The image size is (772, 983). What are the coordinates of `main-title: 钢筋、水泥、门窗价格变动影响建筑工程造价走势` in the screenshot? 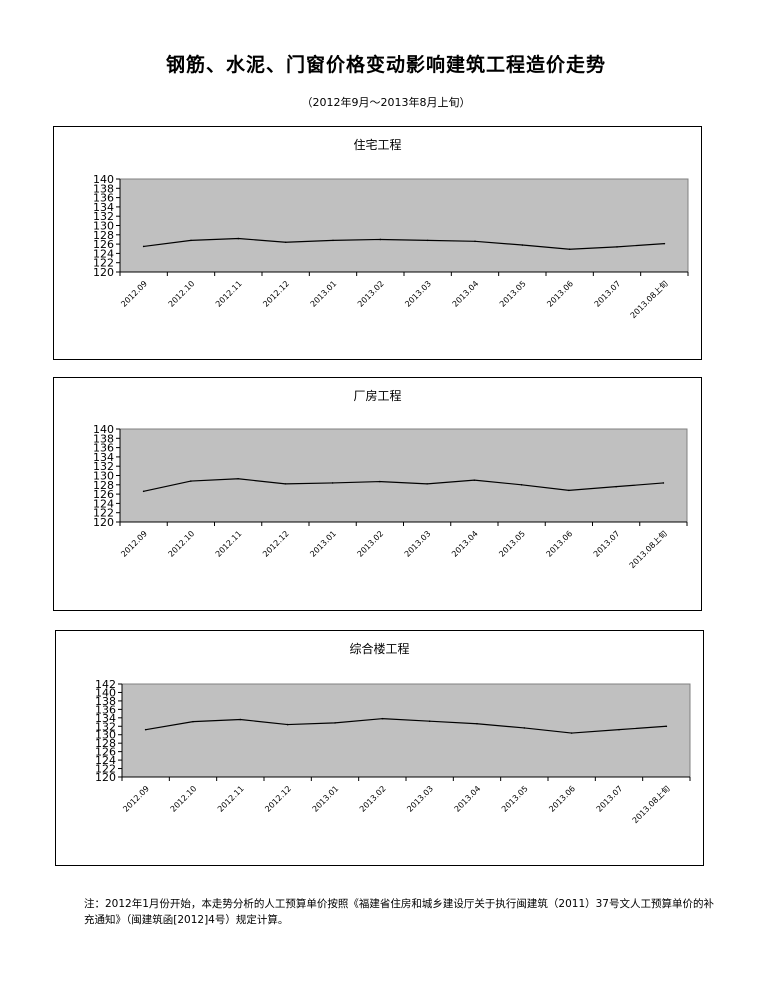 It's located at (385, 65).